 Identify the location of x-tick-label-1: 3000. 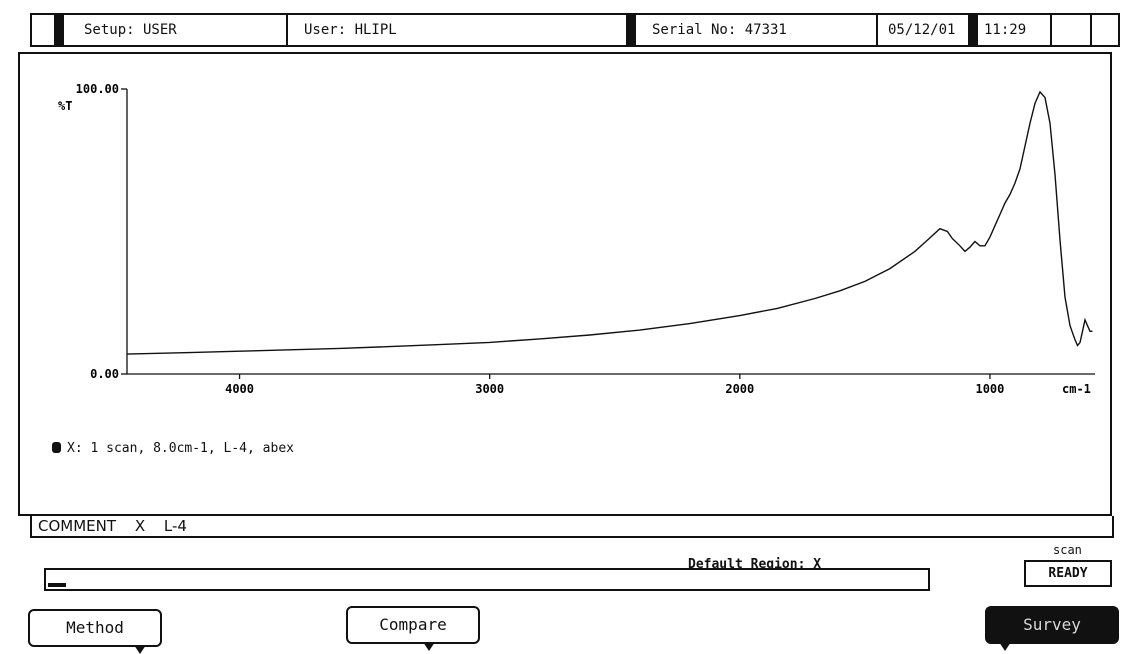
(489, 389).